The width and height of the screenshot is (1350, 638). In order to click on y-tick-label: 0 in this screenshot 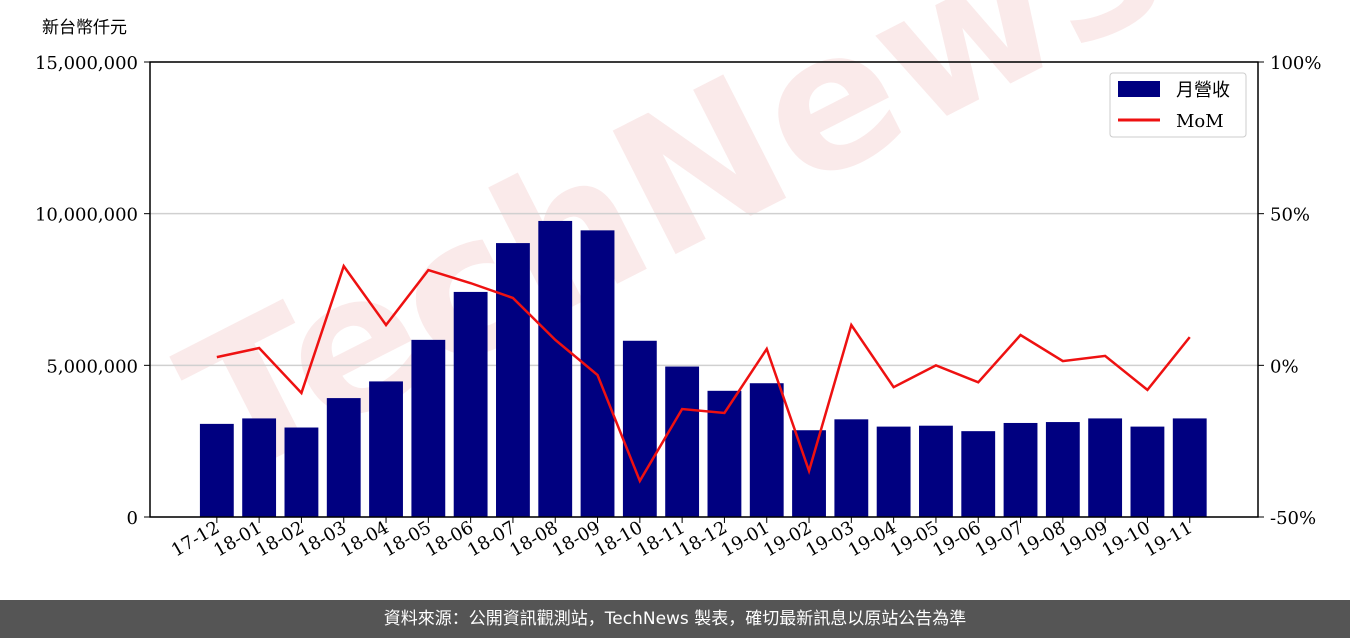, I will do `click(132, 518)`.